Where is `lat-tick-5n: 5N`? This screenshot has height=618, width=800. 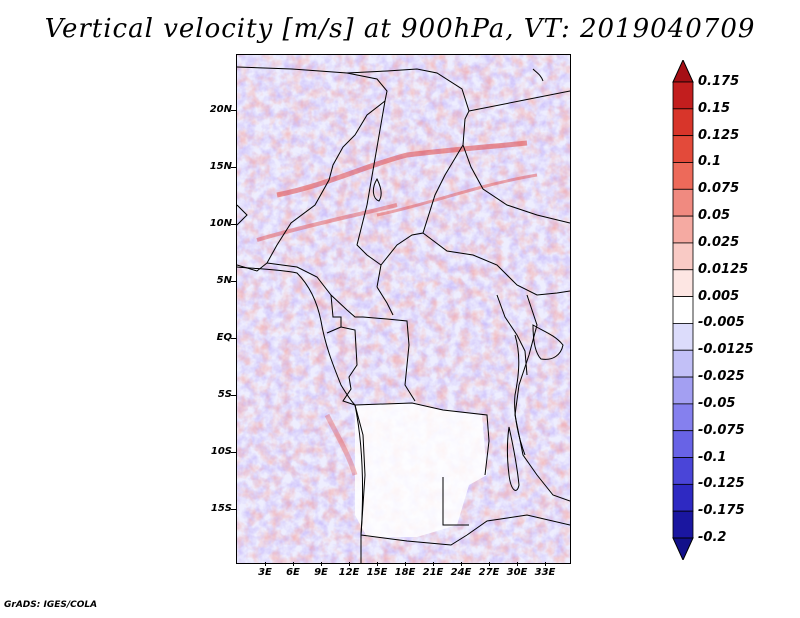
lat-tick-5n: 5N is located at coordinates (224, 280).